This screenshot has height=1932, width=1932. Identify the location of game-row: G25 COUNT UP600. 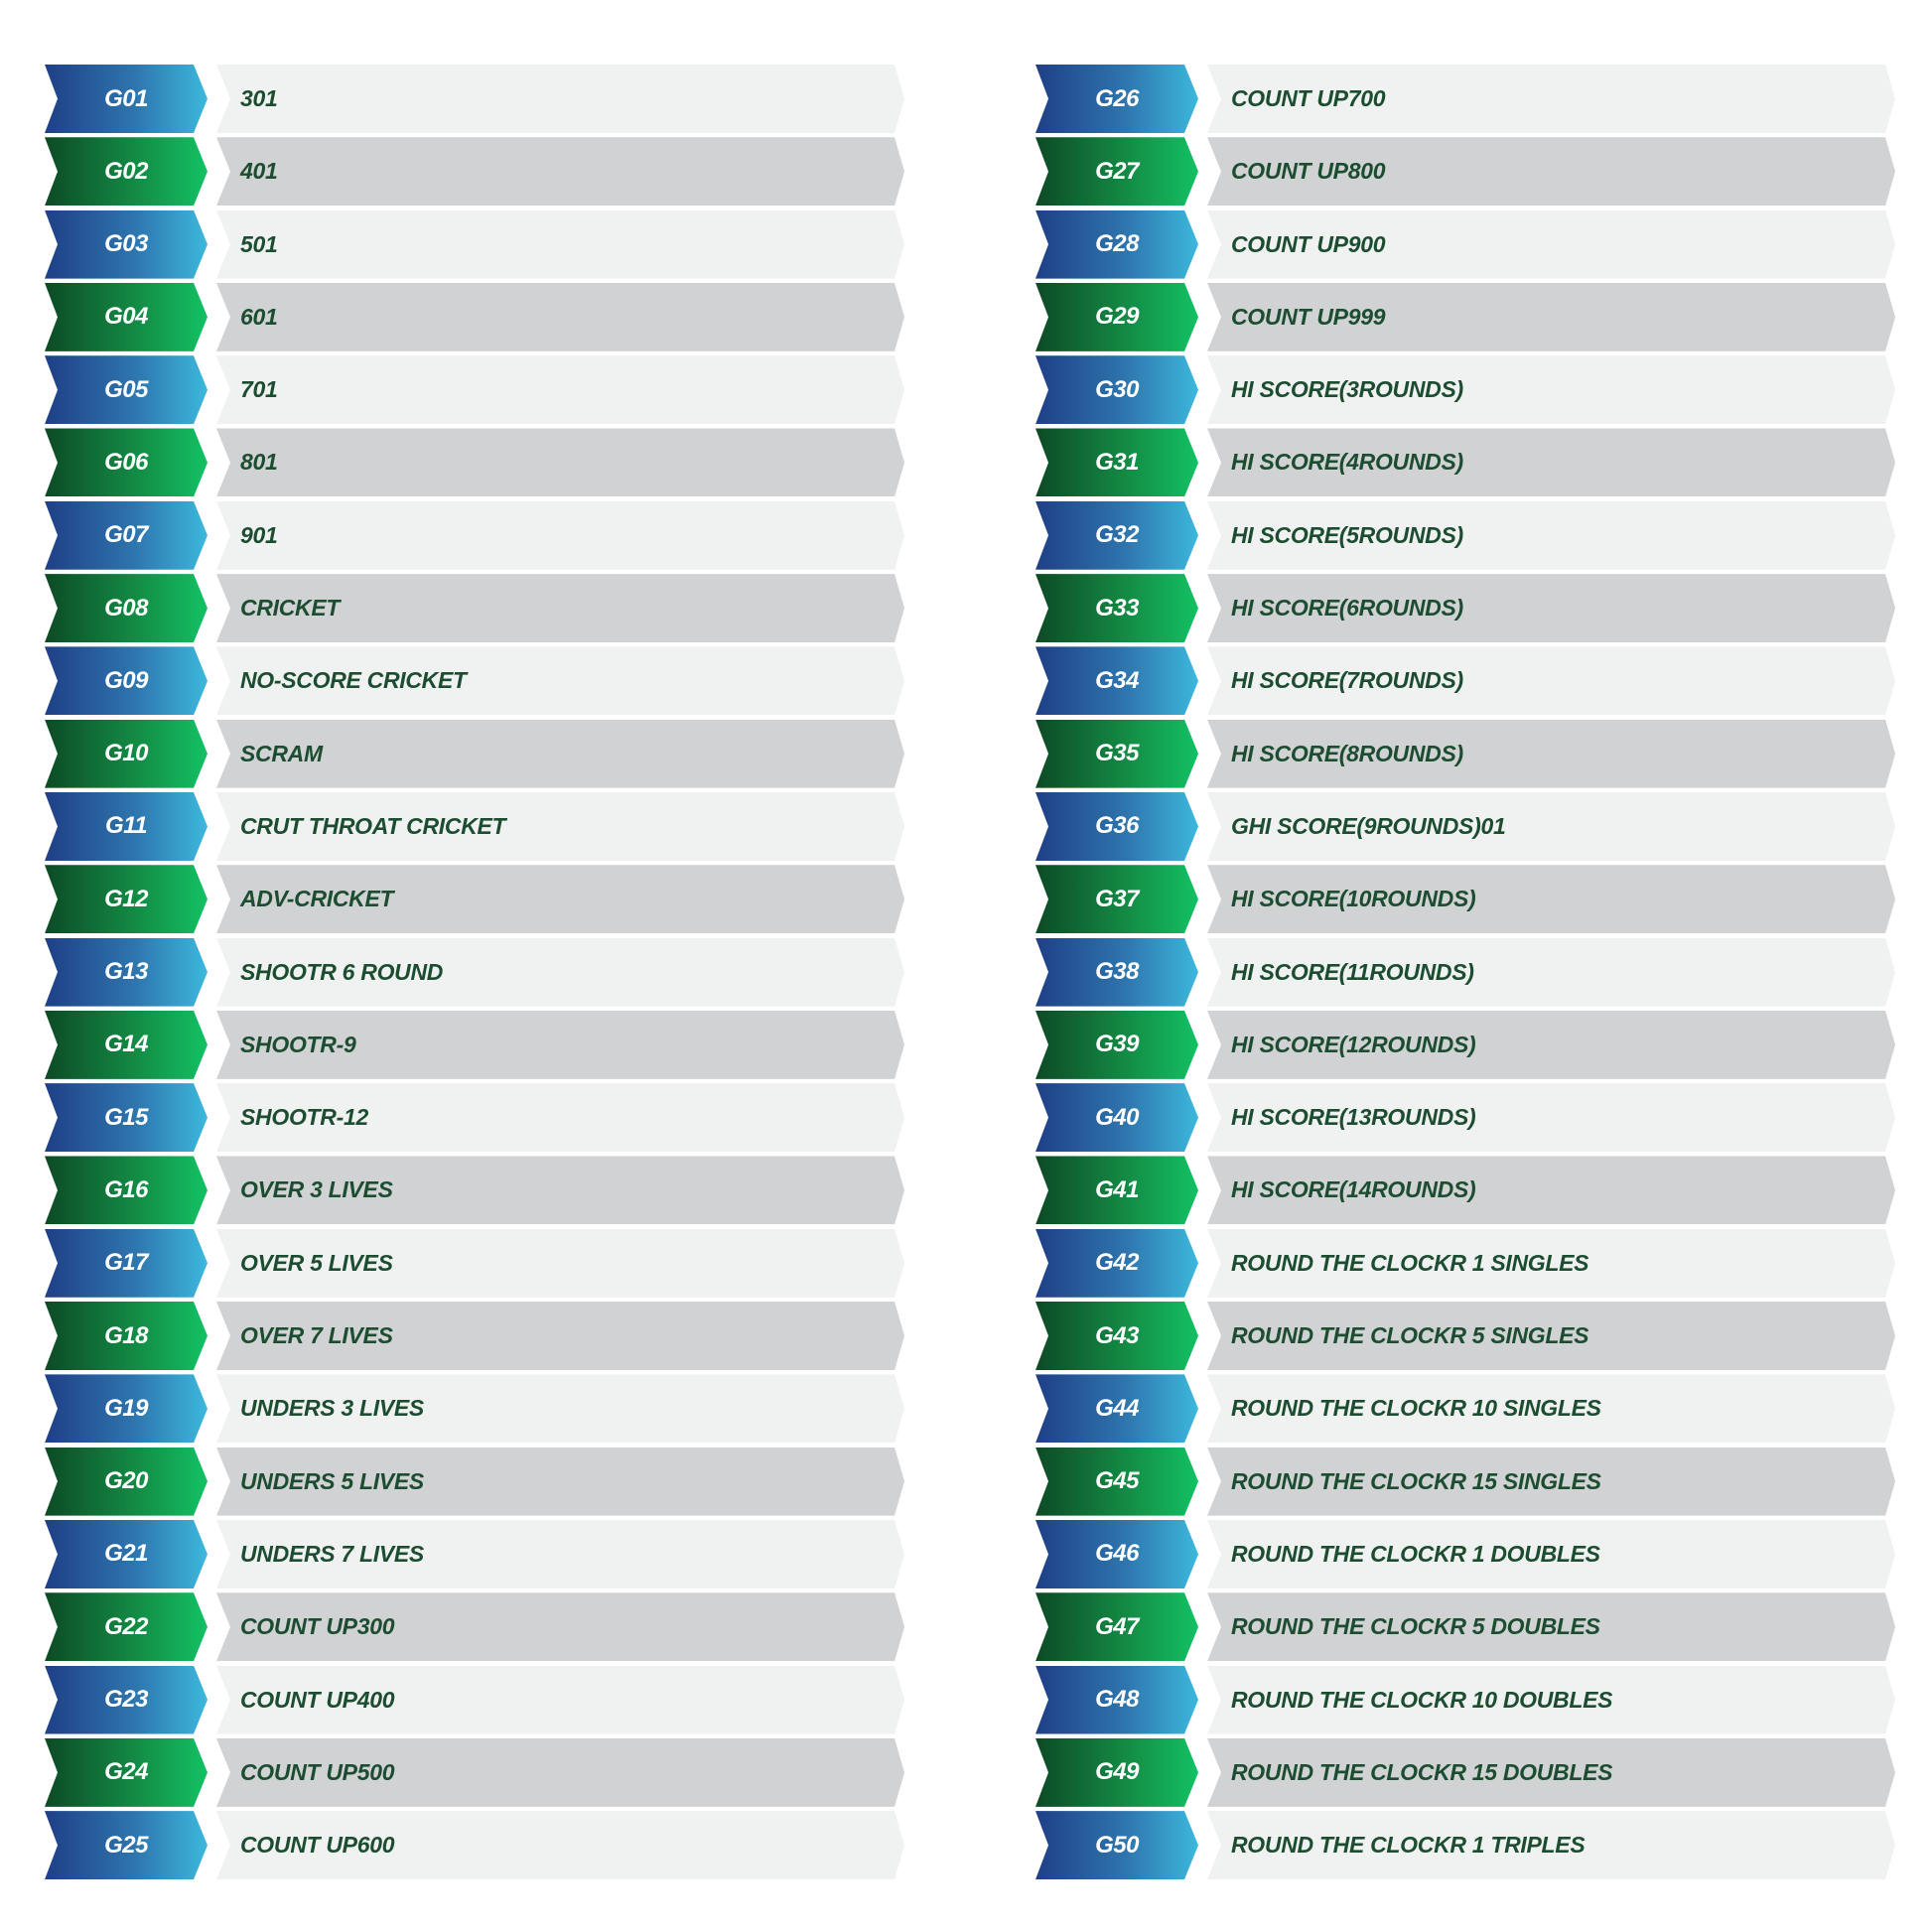
(474, 1846).